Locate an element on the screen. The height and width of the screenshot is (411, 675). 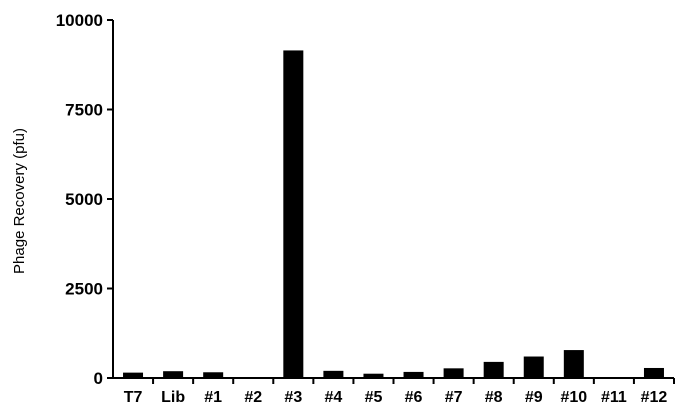
bar-lib is located at coordinates (173, 374).